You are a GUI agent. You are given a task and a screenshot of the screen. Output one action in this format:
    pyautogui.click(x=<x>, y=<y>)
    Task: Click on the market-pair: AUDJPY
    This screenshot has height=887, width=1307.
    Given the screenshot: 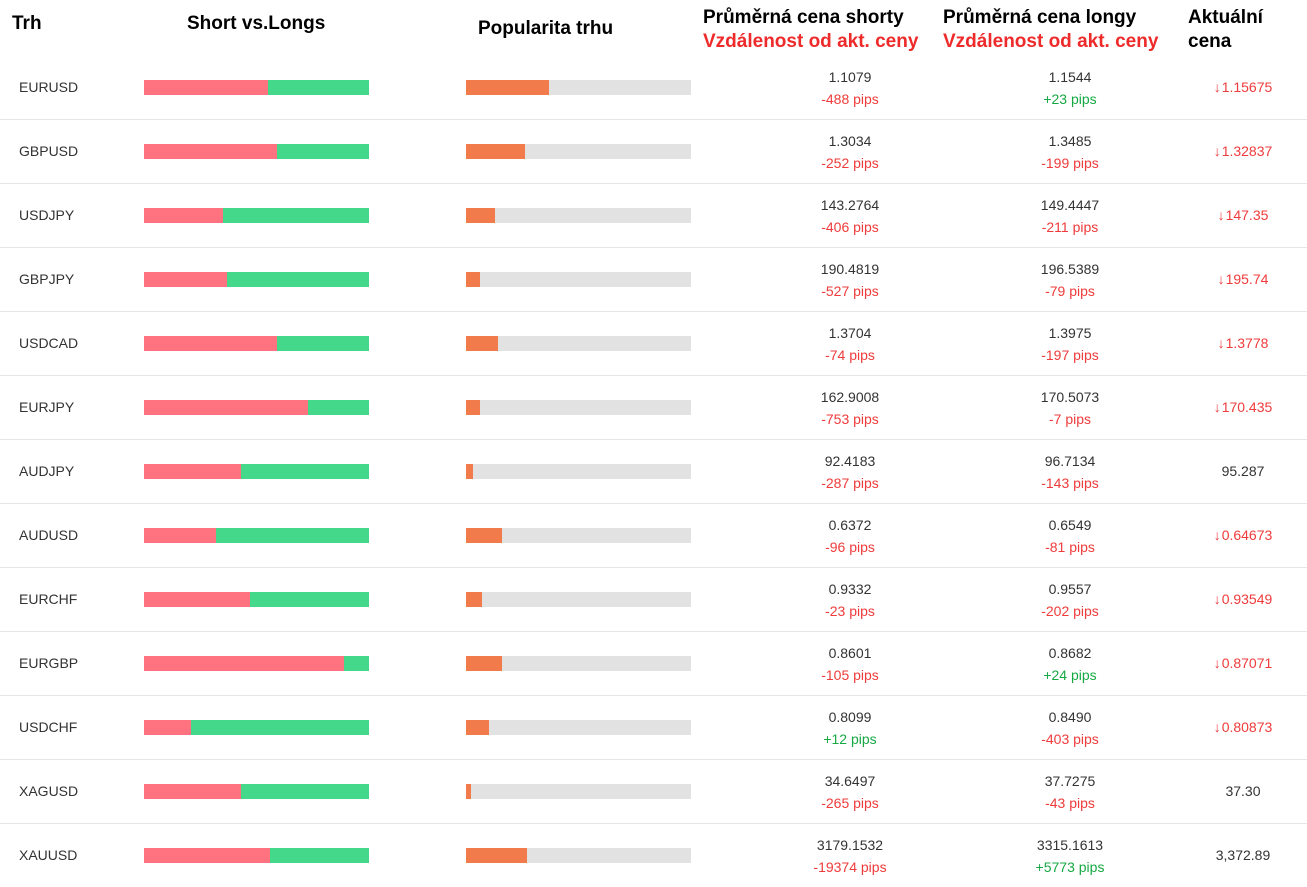 What is the action you would take?
    pyautogui.click(x=47, y=471)
    